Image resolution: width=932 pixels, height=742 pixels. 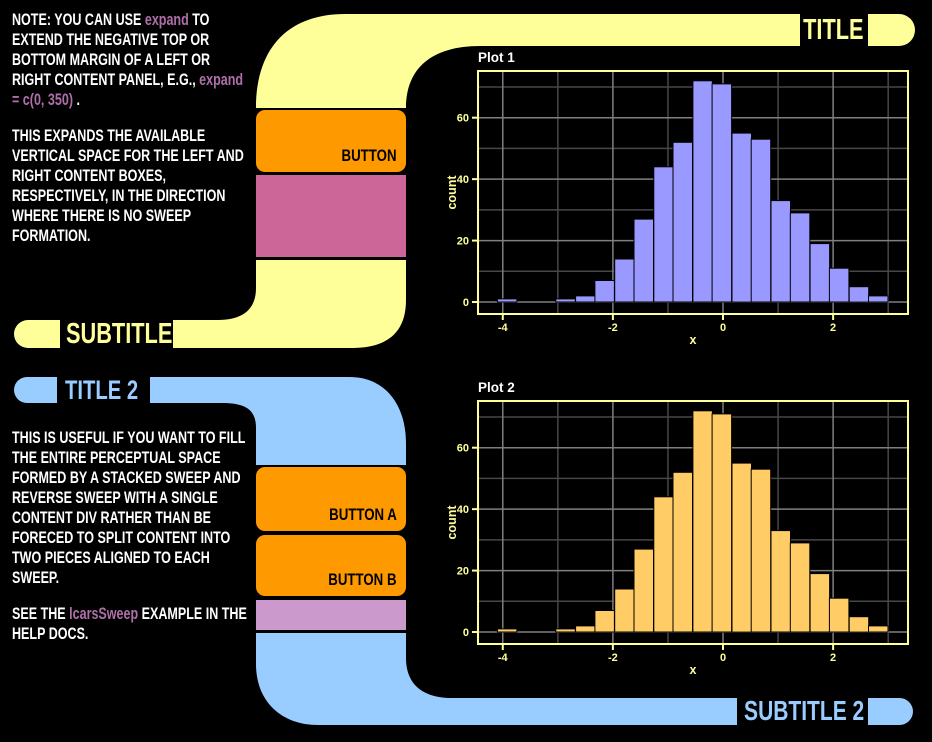 What do you see at coordinates (331, 565) in the screenshot?
I see `button-b: BUTTON B` at bounding box center [331, 565].